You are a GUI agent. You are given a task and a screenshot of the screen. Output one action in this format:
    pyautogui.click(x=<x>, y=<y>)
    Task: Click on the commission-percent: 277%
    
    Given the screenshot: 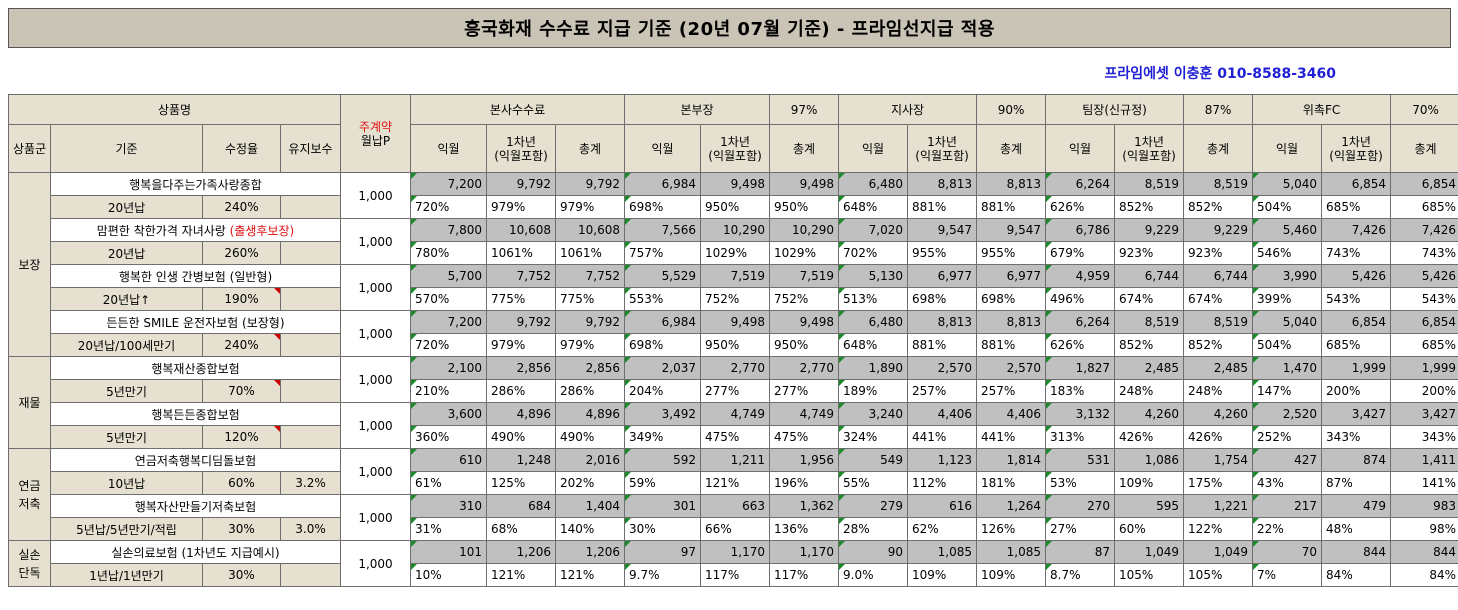 What is the action you would take?
    pyautogui.click(x=735, y=391)
    